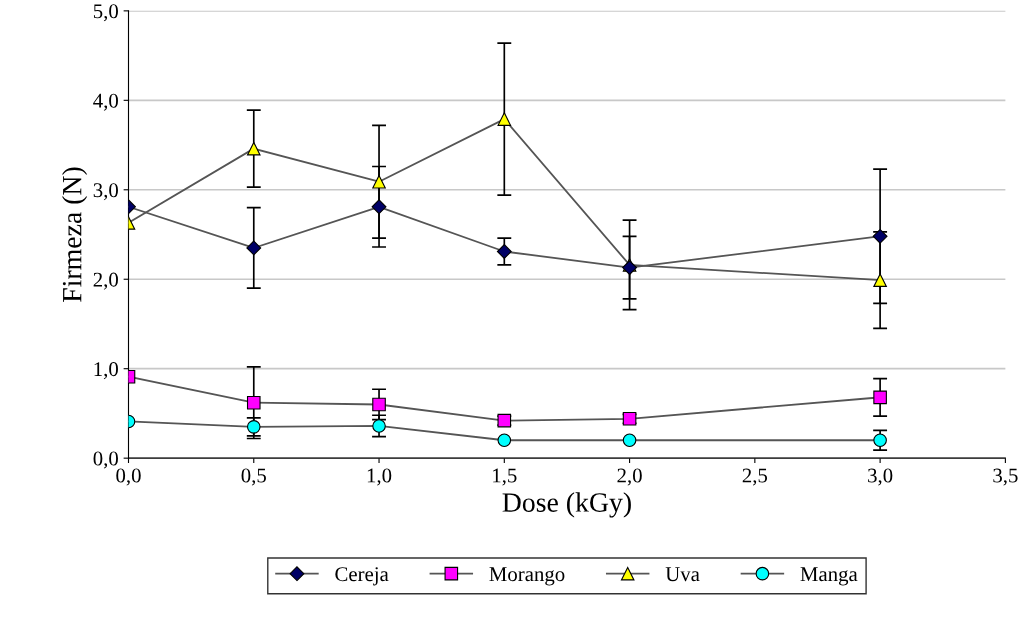  Describe the element at coordinates (880, 477) in the screenshot. I see `x-tick-label: 3,0` at that location.